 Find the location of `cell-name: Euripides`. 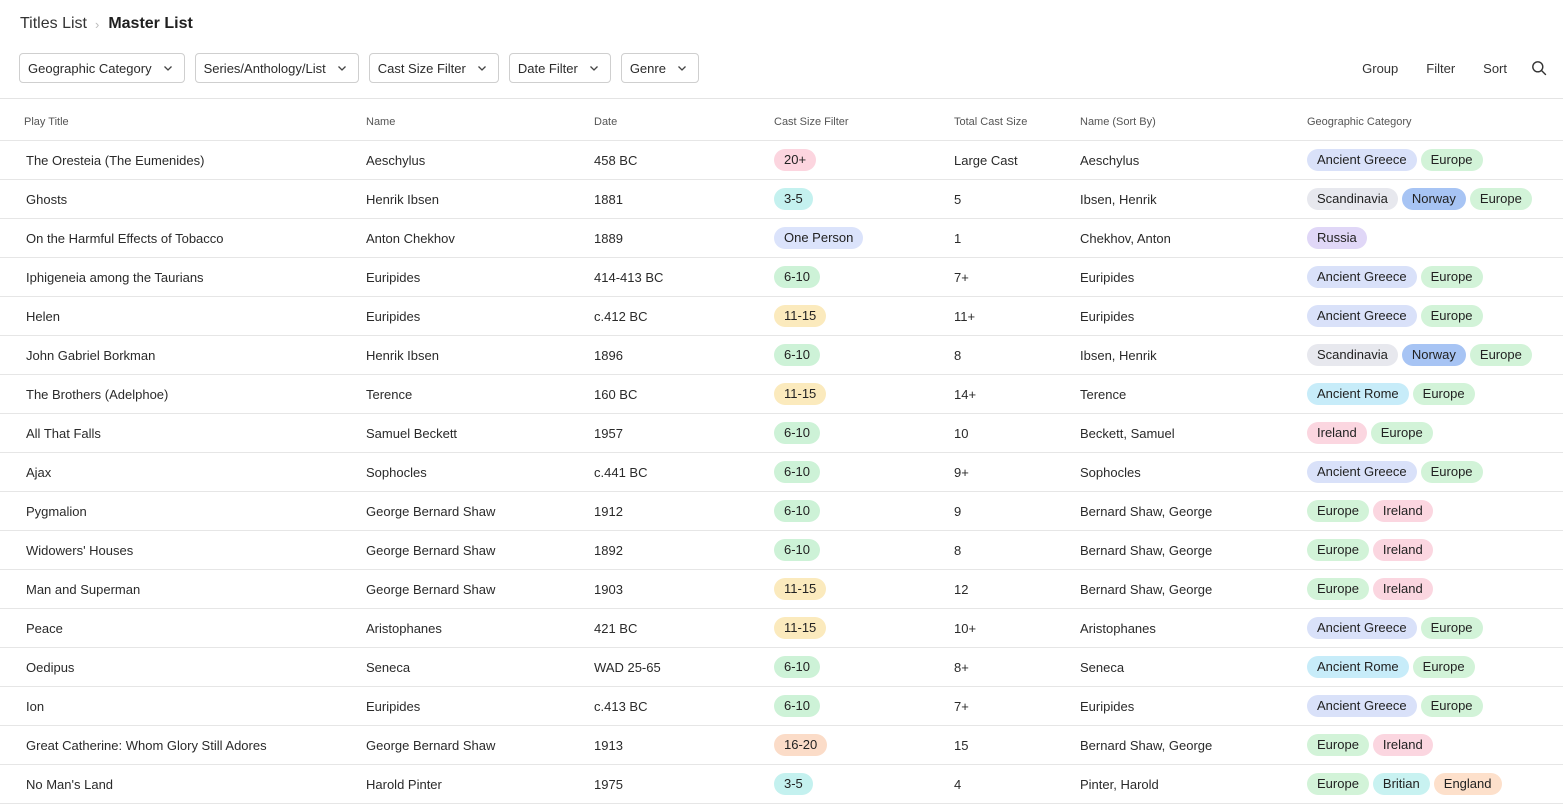

cell-name: Euripides is located at coordinates (480, 277).